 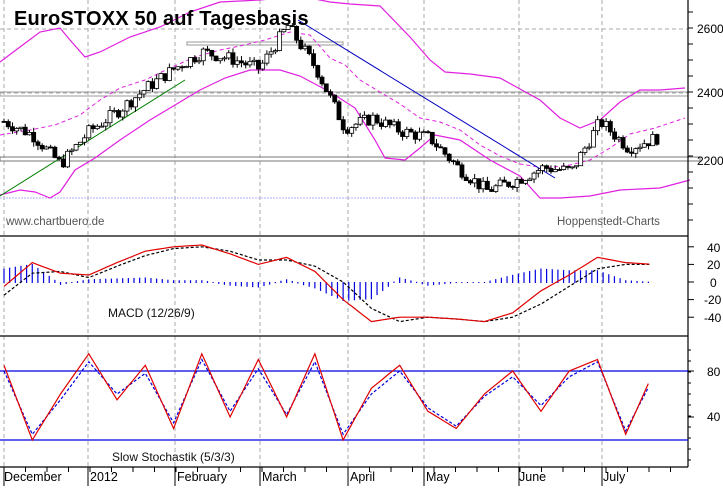 I want to click on chart-title: EuroSTOXX 50 auf Tagesbasis, so click(x=161, y=19).